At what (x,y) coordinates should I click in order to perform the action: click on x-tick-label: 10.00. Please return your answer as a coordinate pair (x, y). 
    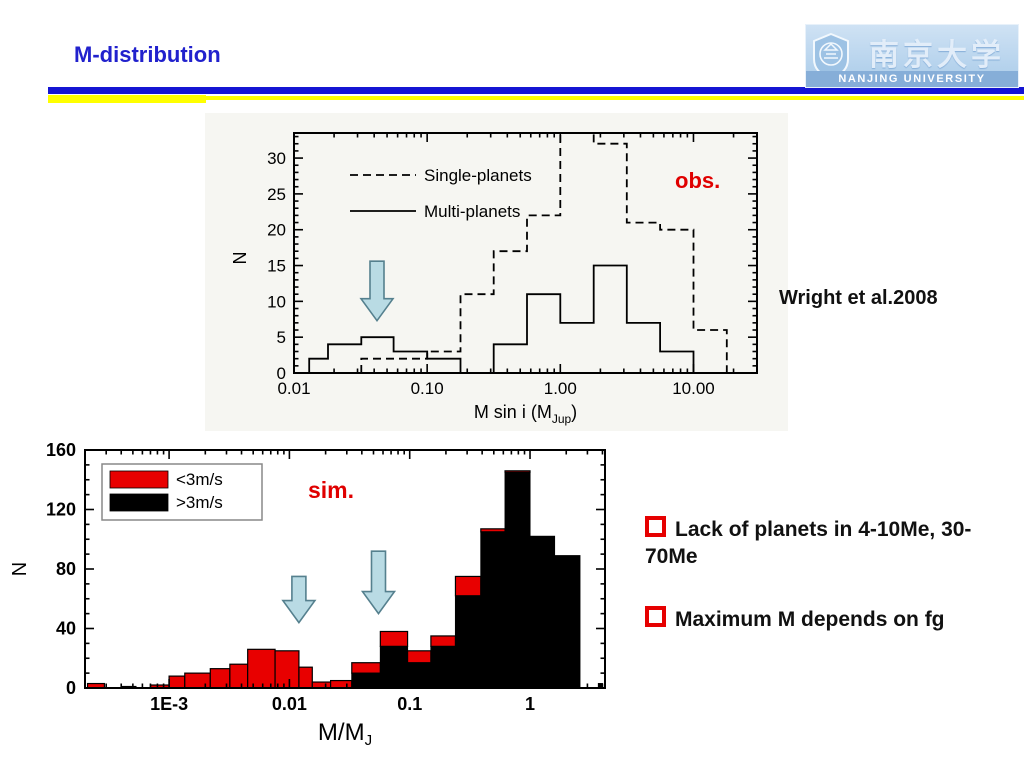
    Looking at the image, I should click on (693, 388).